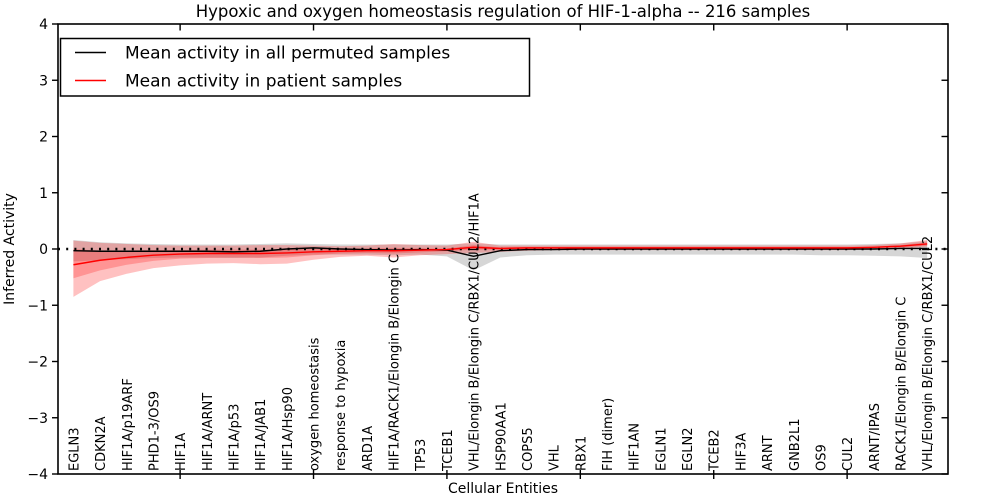 The height and width of the screenshot is (504, 1000). I want to click on y-tick-label: 2, so click(43, 138).